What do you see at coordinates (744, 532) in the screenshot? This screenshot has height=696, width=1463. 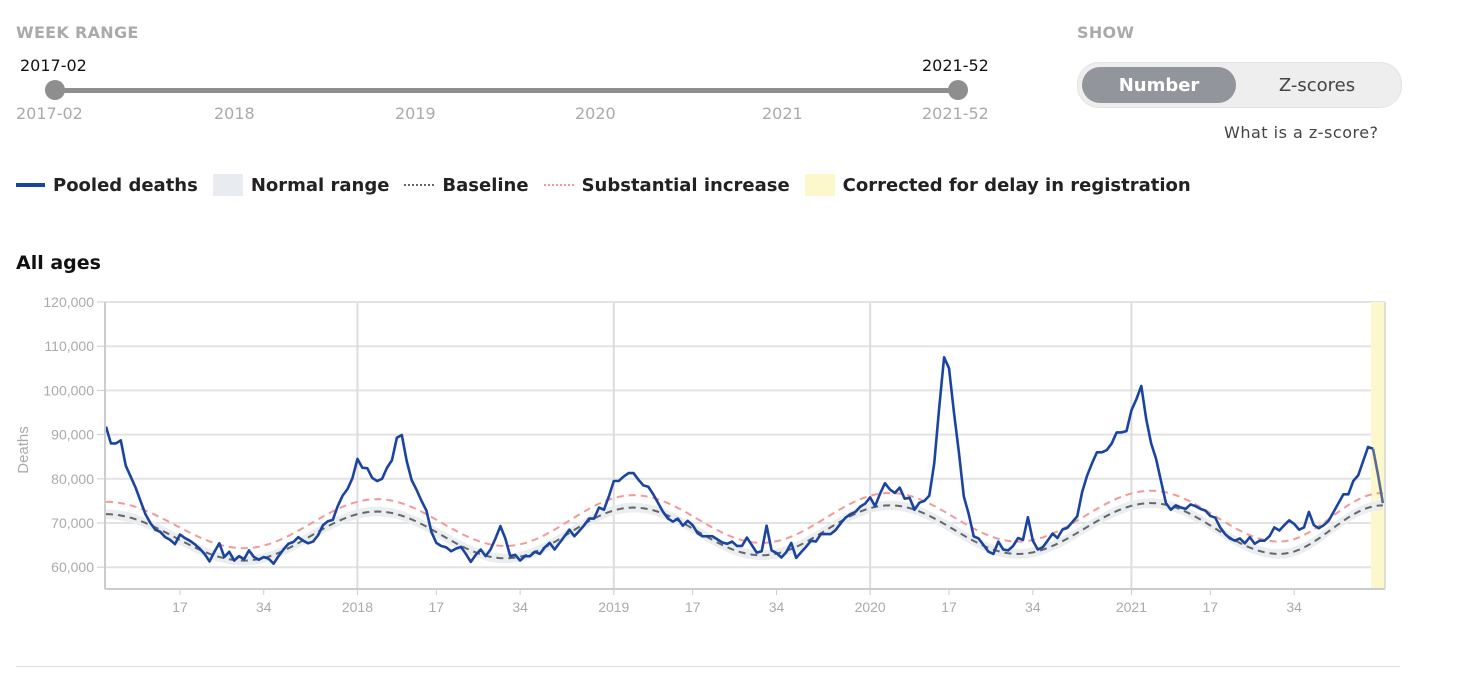 I see `normal-range-band` at bounding box center [744, 532].